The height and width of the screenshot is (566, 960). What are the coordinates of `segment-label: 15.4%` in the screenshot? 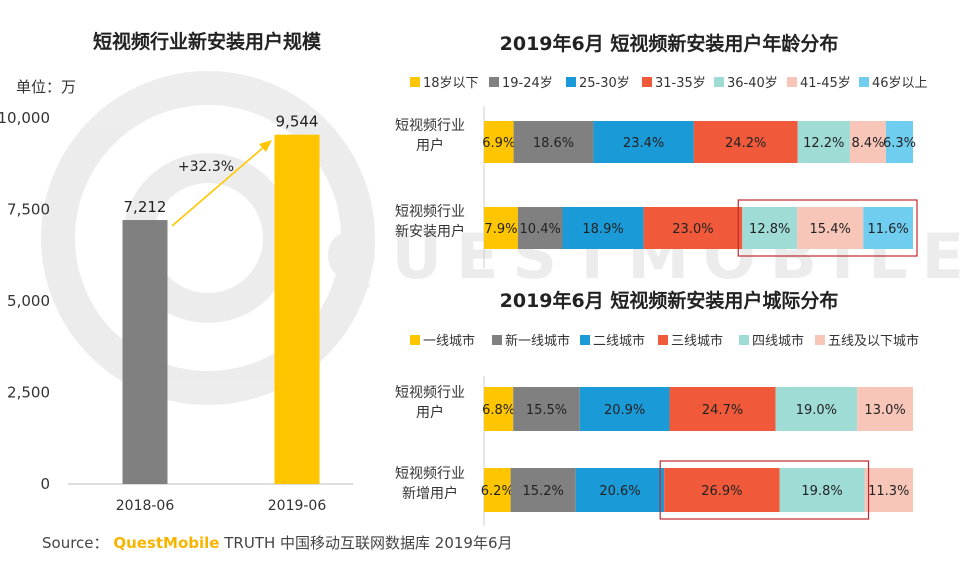 It's located at (830, 229).